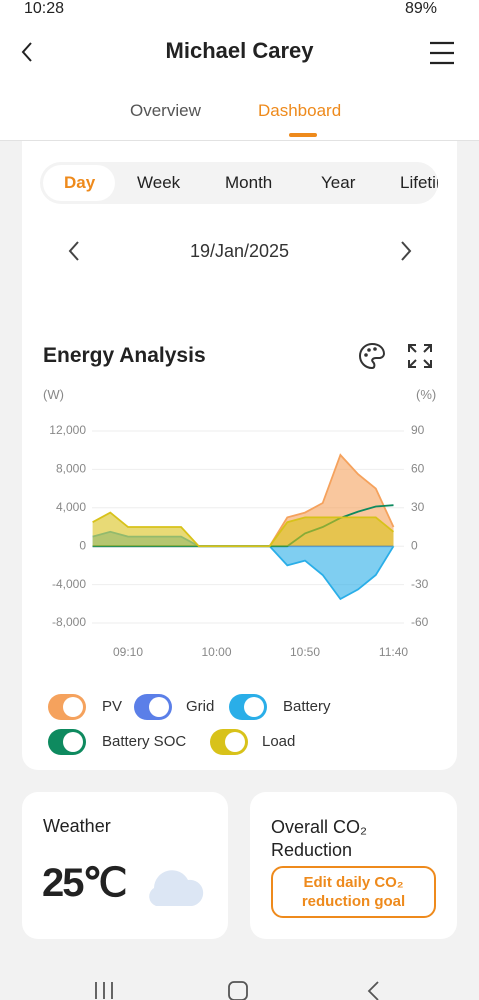 The height and width of the screenshot is (1000, 479). What do you see at coordinates (300, 110) in the screenshot?
I see `tab-active: Dashboard` at bounding box center [300, 110].